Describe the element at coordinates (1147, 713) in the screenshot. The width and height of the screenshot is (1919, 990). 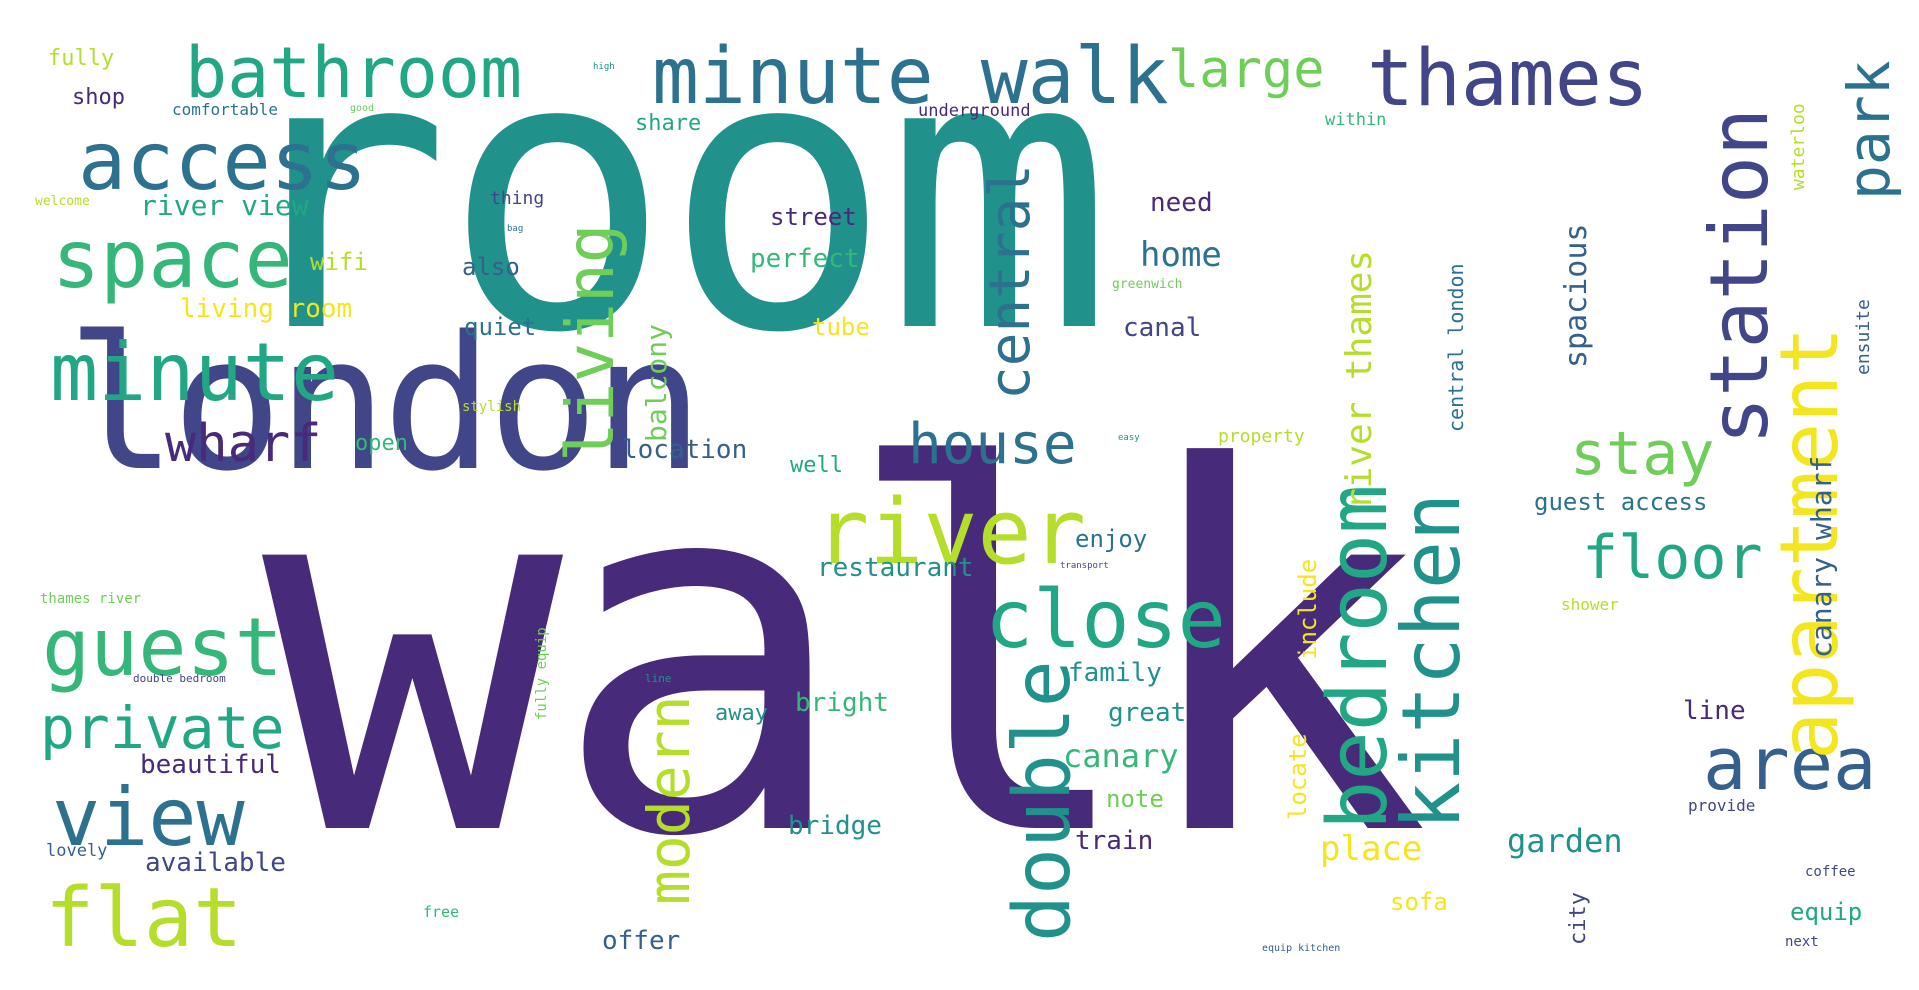
I see `word-great: great` at that location.